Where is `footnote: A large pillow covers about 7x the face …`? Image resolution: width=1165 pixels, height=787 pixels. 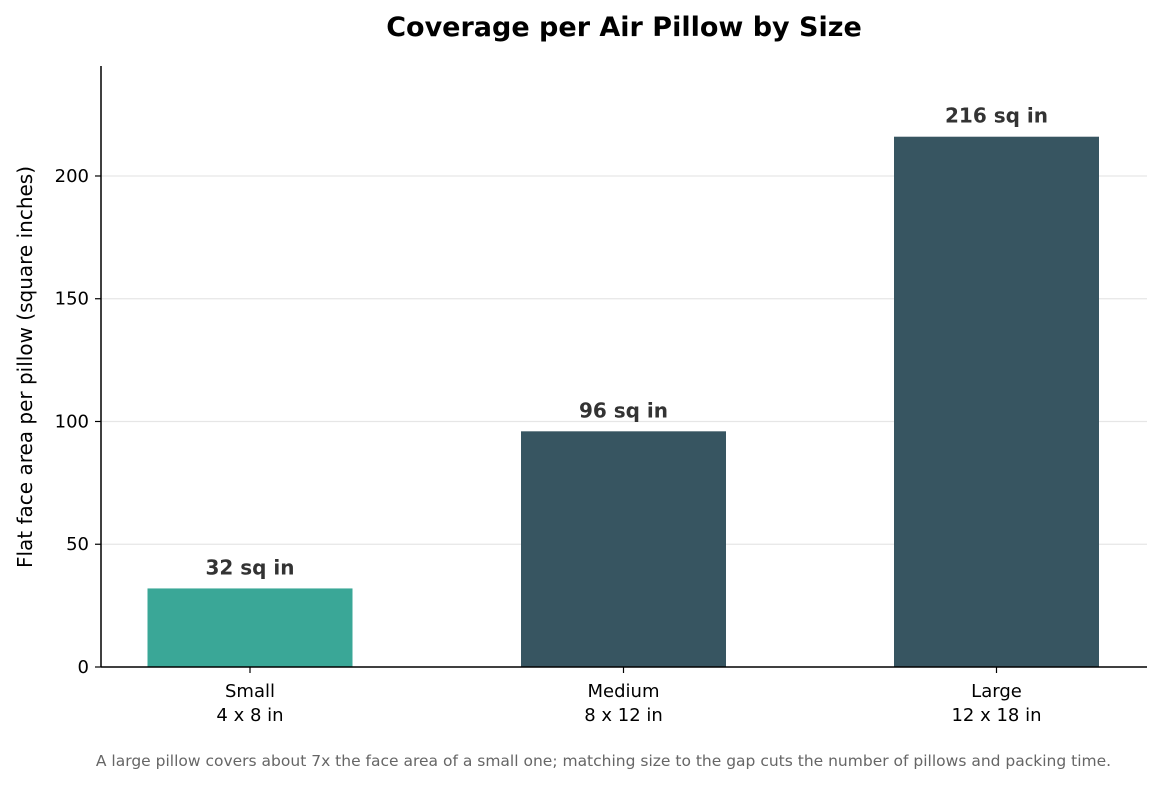
footnote: A large pillow covers about 7x the face … is located at coordinates (603, 761).